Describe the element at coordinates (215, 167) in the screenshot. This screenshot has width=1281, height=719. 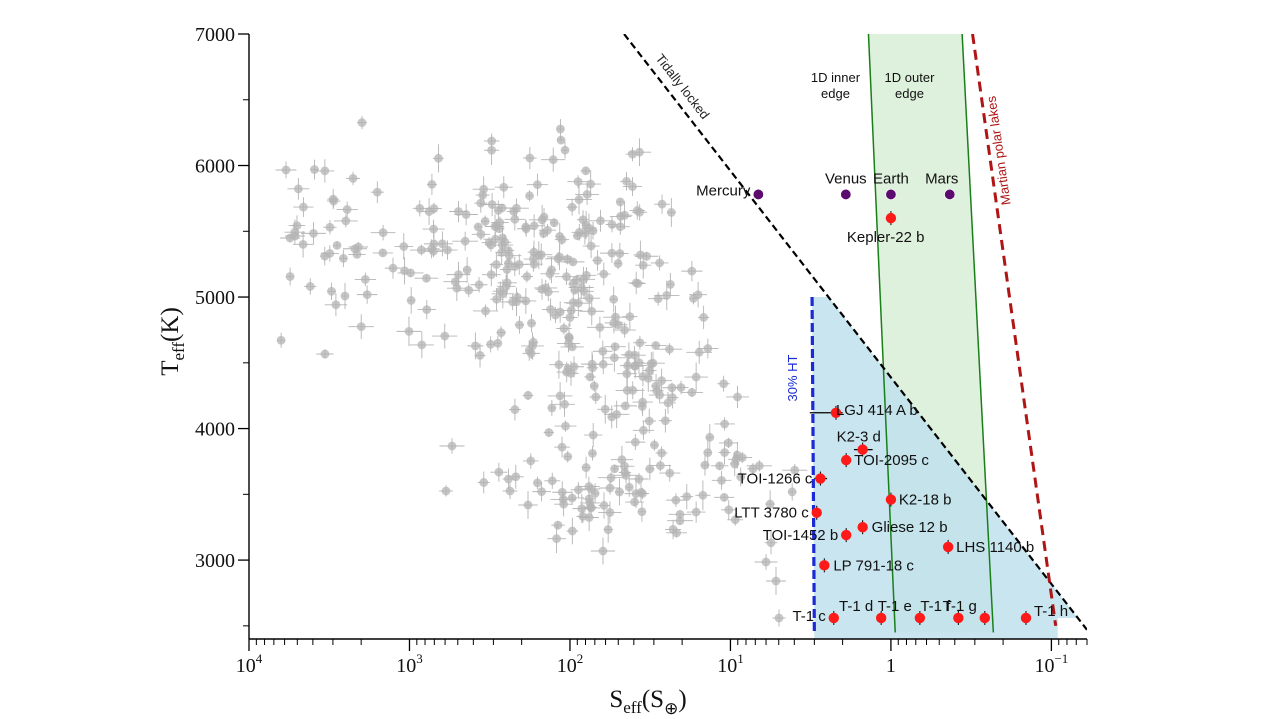
I see `y-tick-label: 6000` at that location.